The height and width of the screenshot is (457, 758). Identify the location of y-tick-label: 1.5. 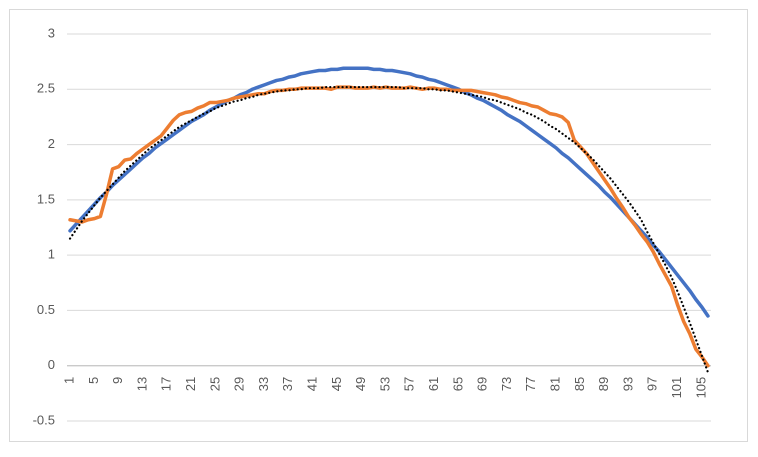
(46, 198).